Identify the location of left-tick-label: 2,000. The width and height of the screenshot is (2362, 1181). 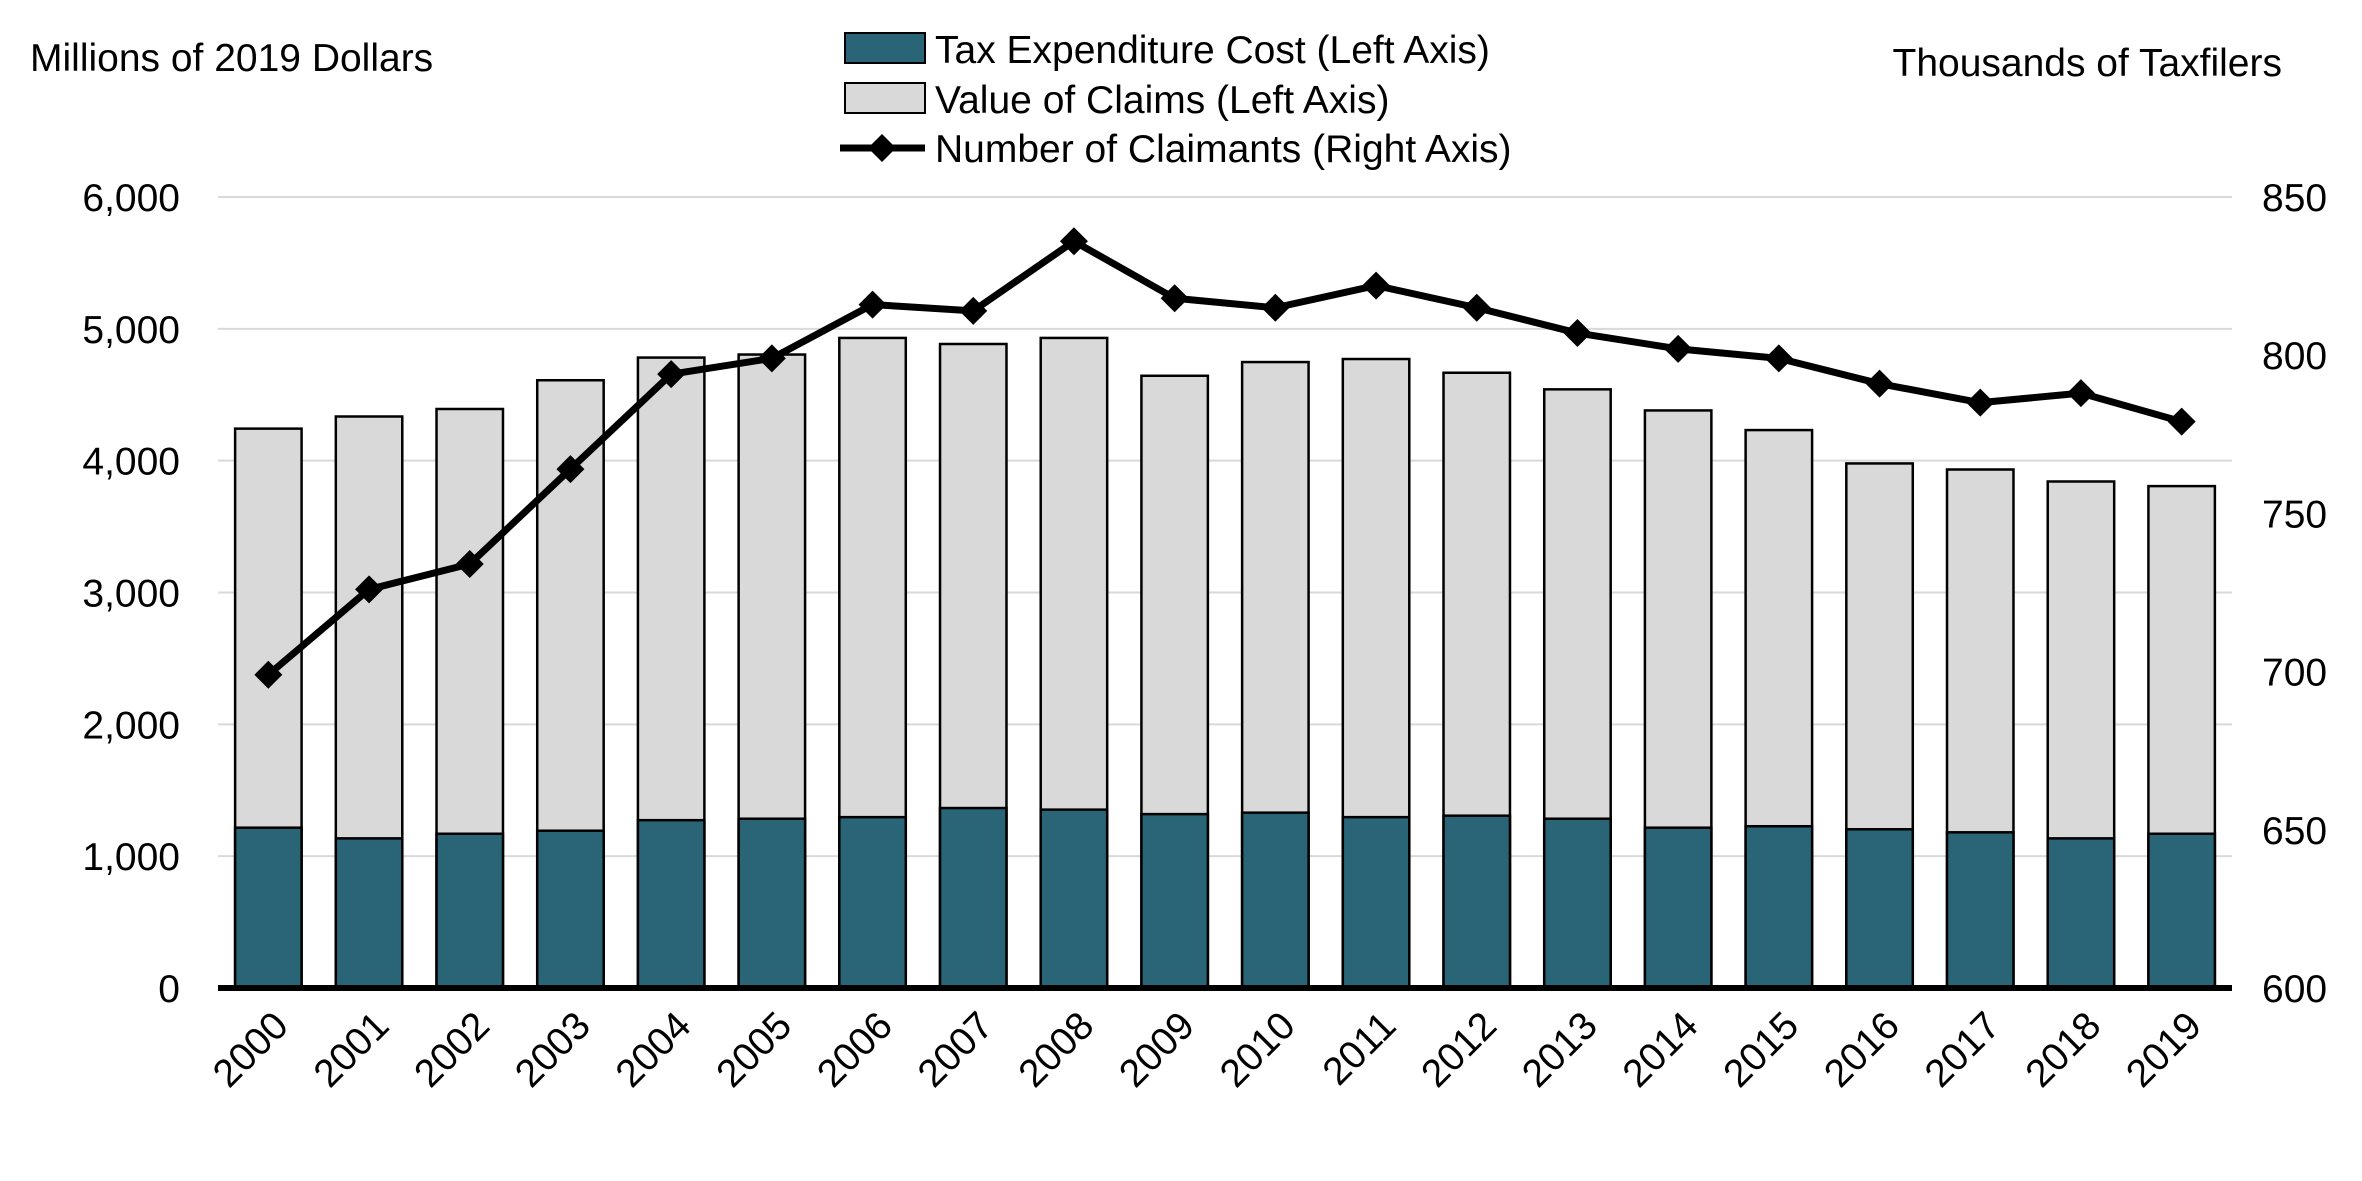
(131, 725).